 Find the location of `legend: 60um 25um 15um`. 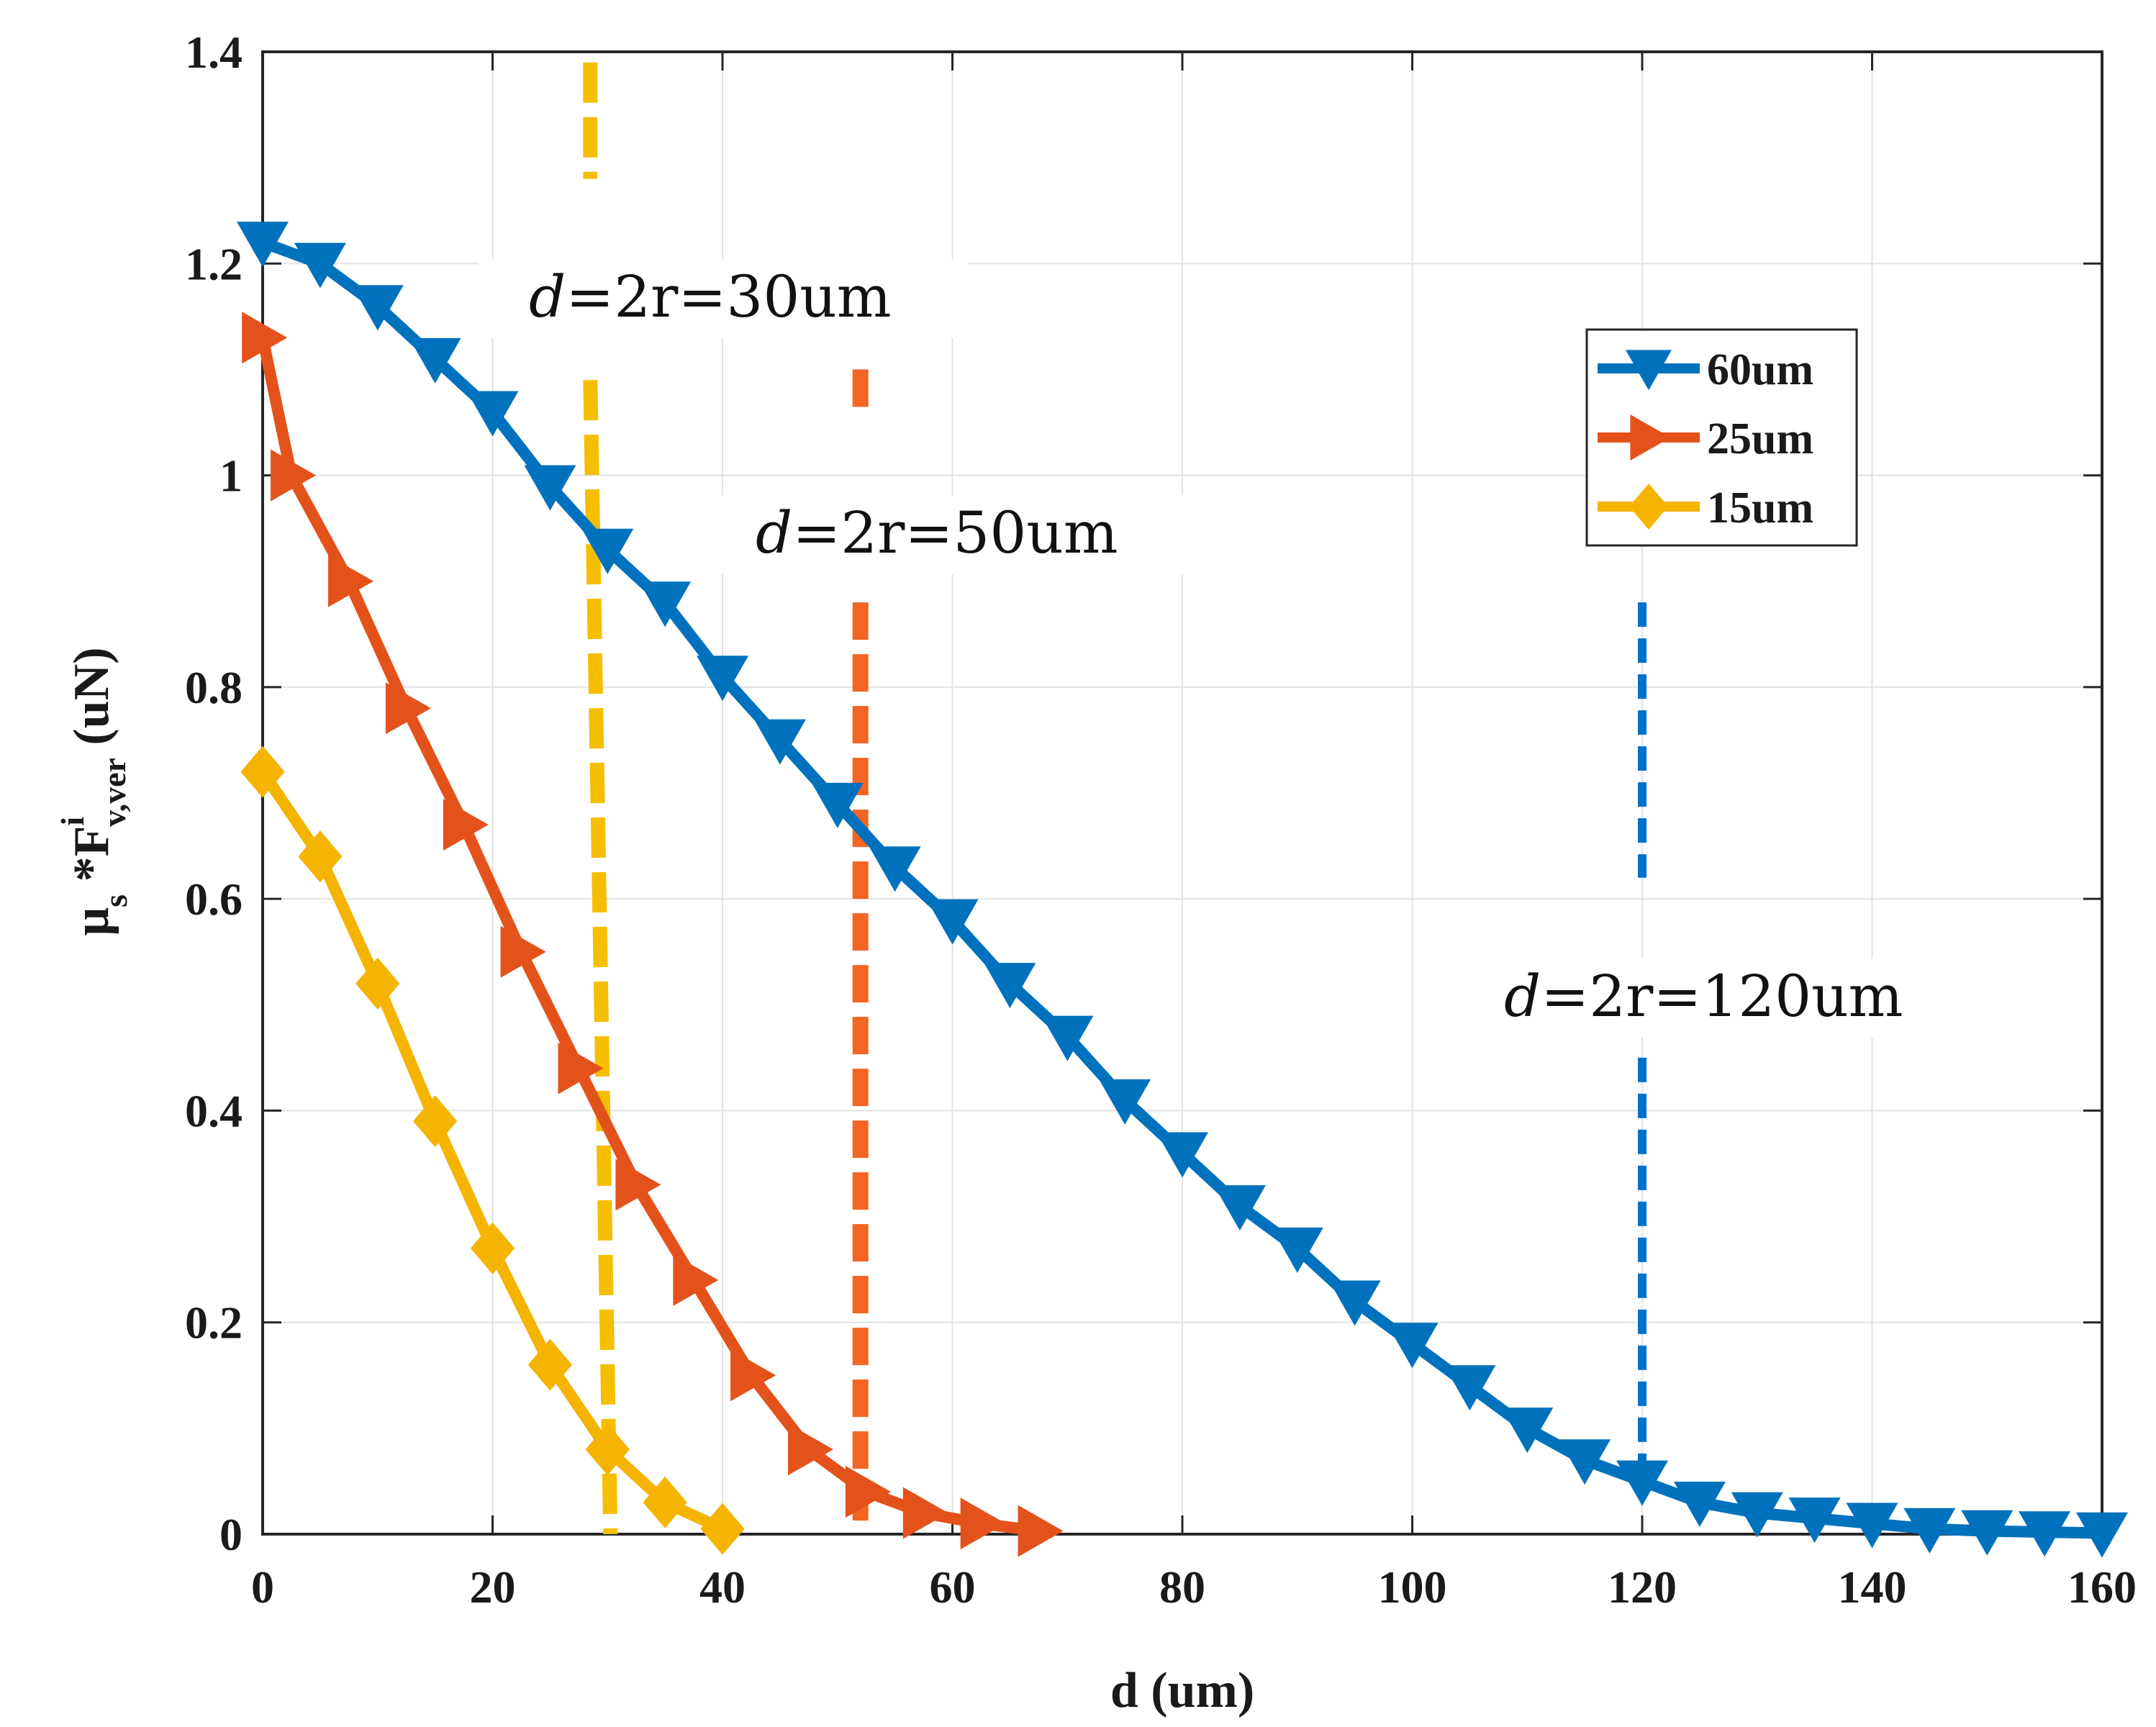

legend: 60um 25um 15um is located at coordinates (1721, 437).